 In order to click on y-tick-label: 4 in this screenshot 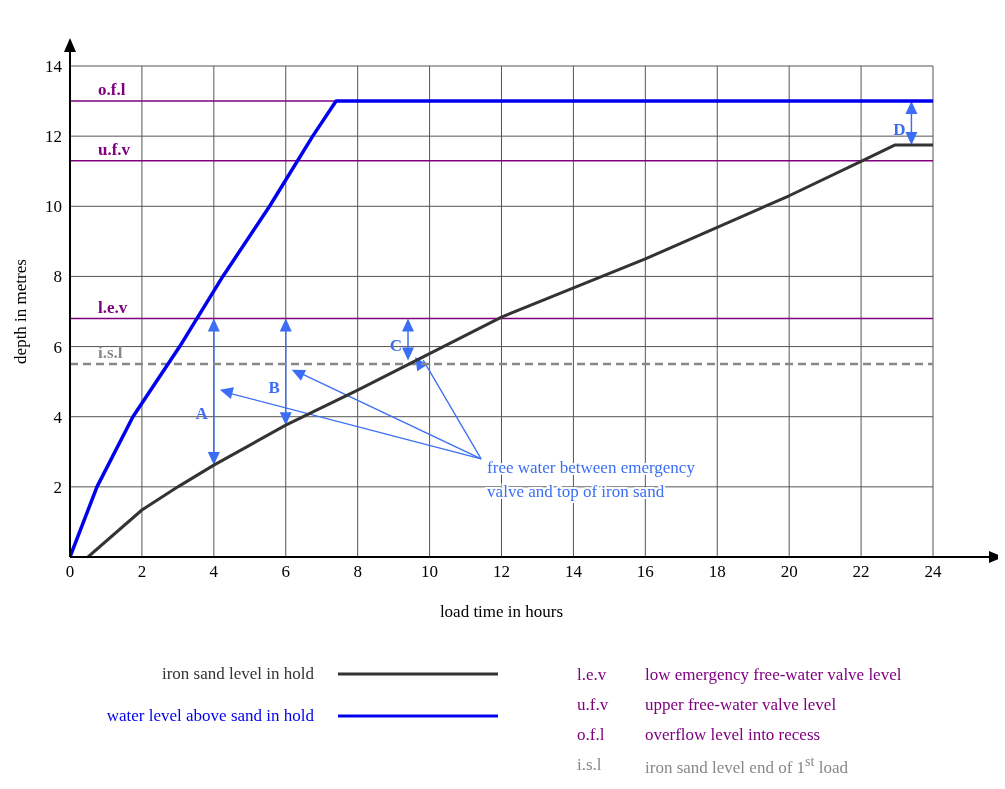, I will do `click(58, 417)`.